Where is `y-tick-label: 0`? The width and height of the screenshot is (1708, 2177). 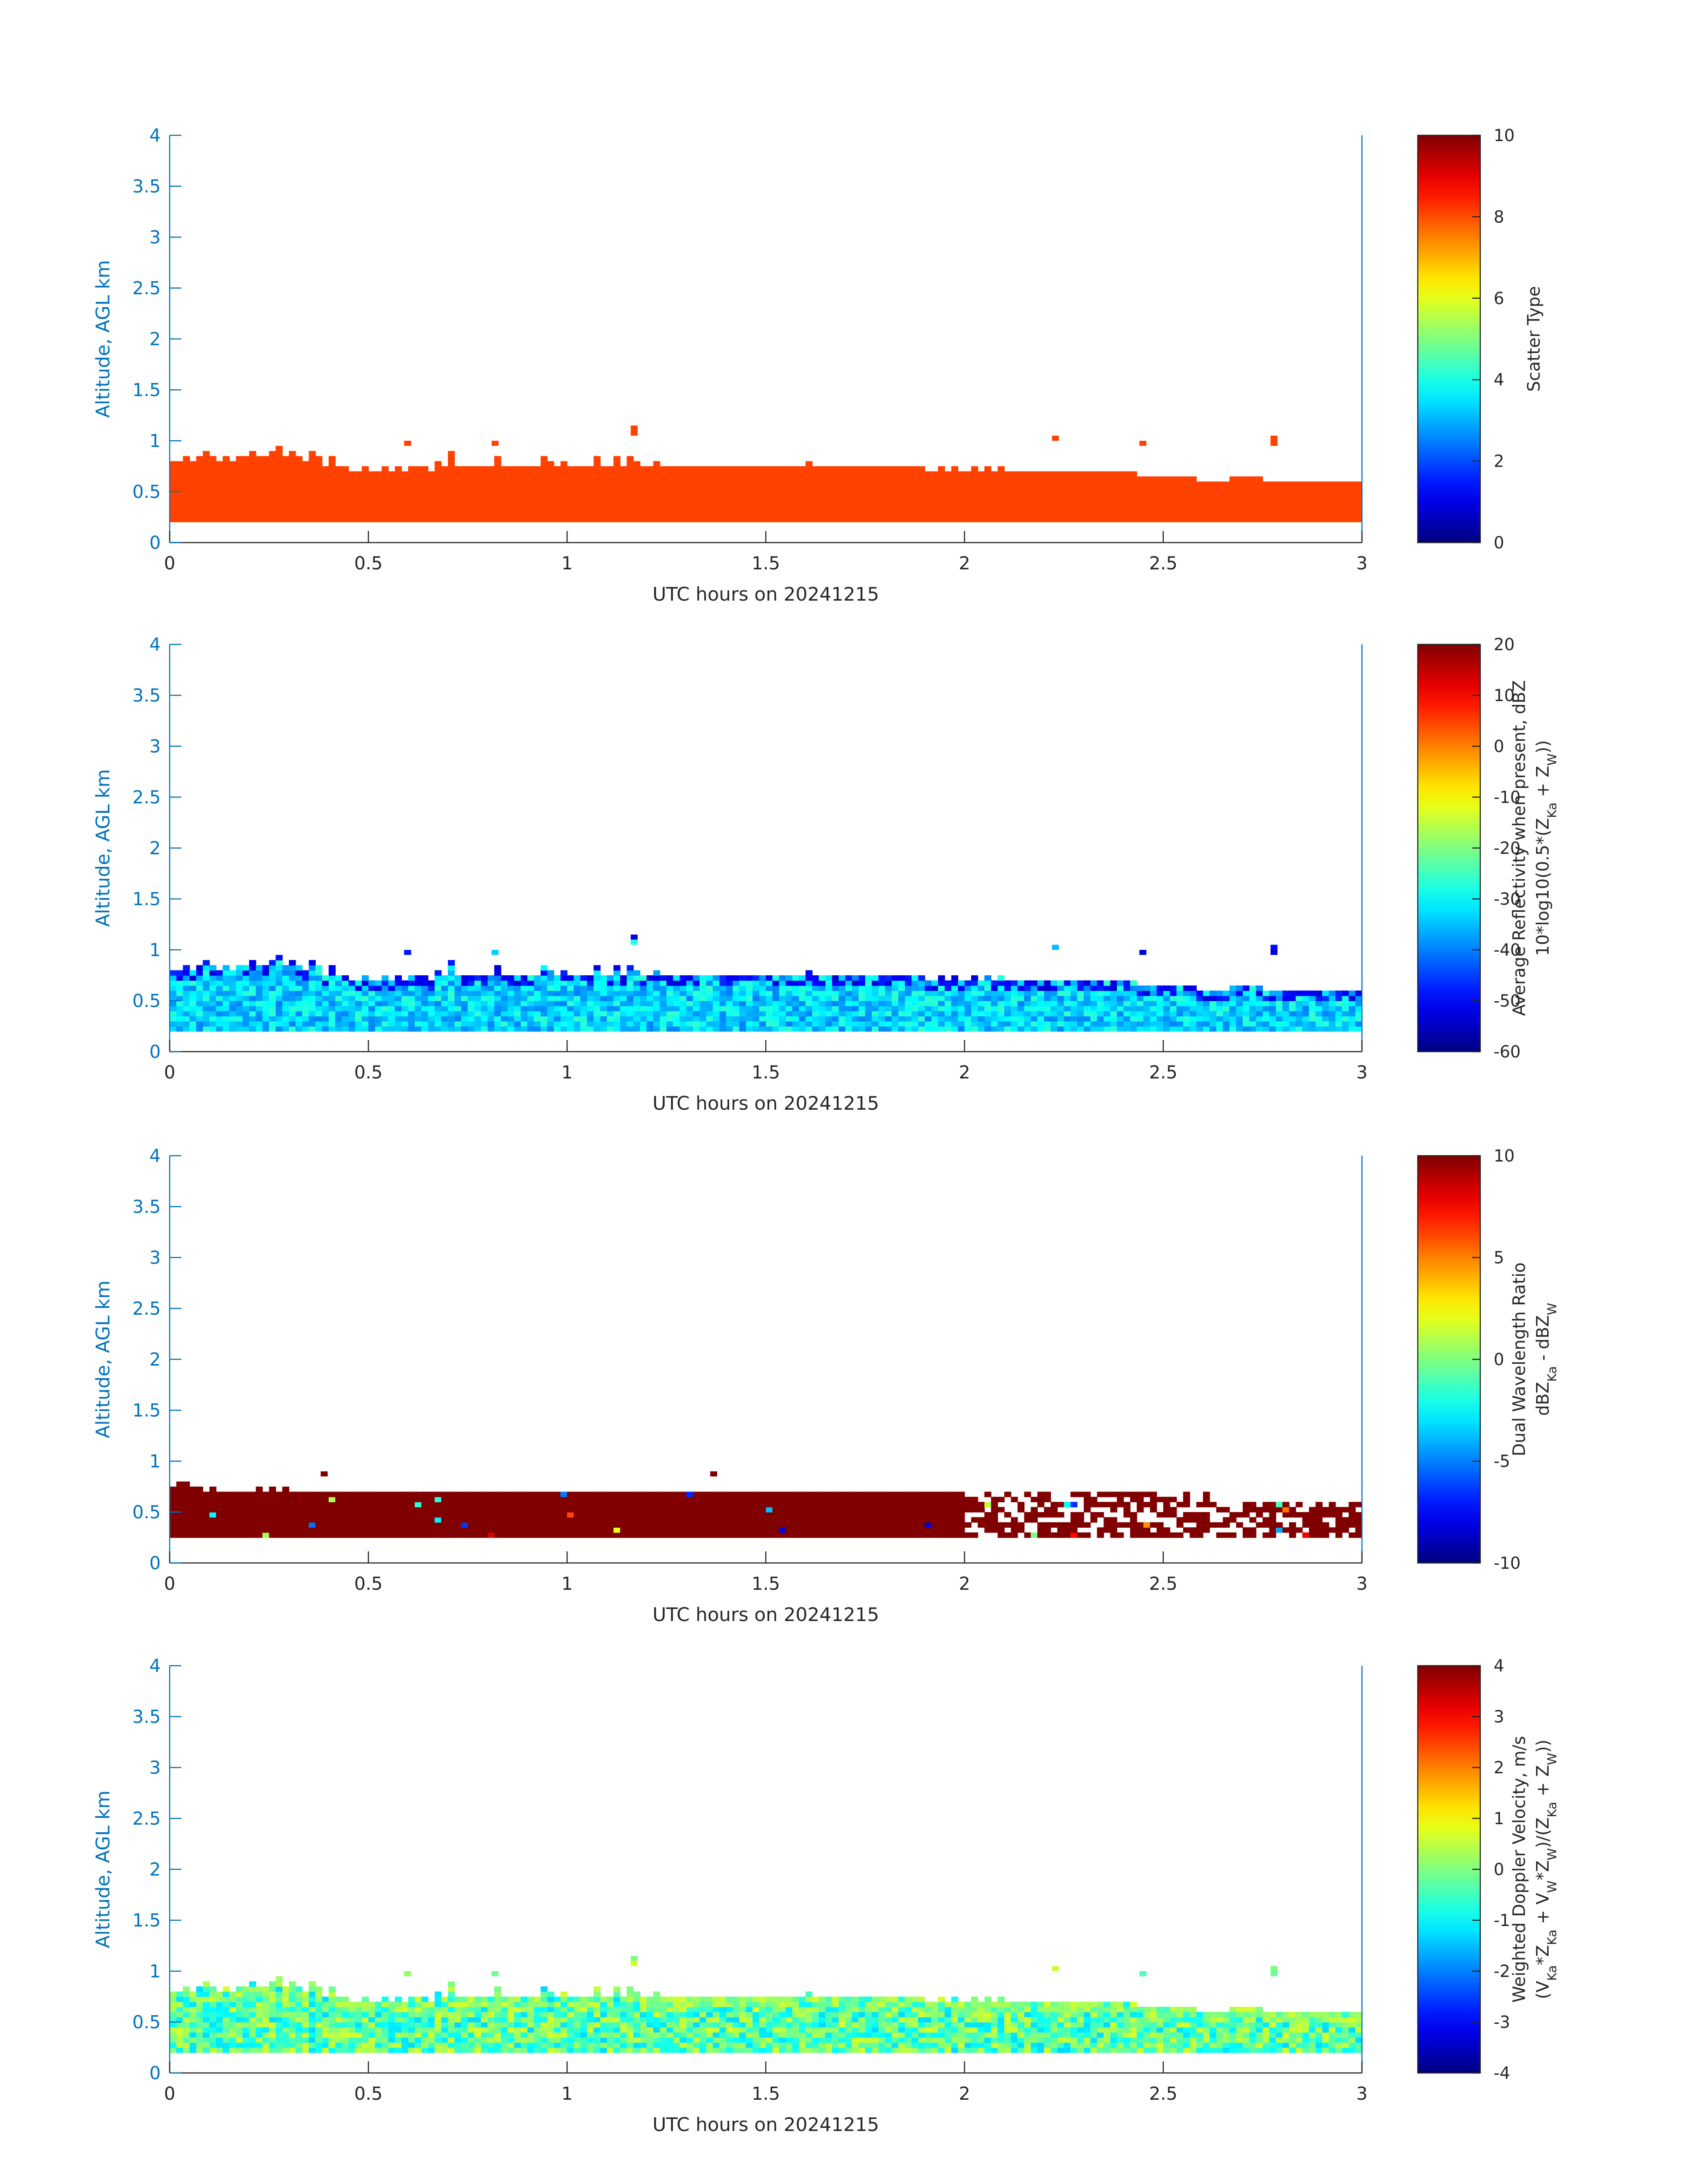
y-tick-label: 0 is located at coordinates (155, 1052).